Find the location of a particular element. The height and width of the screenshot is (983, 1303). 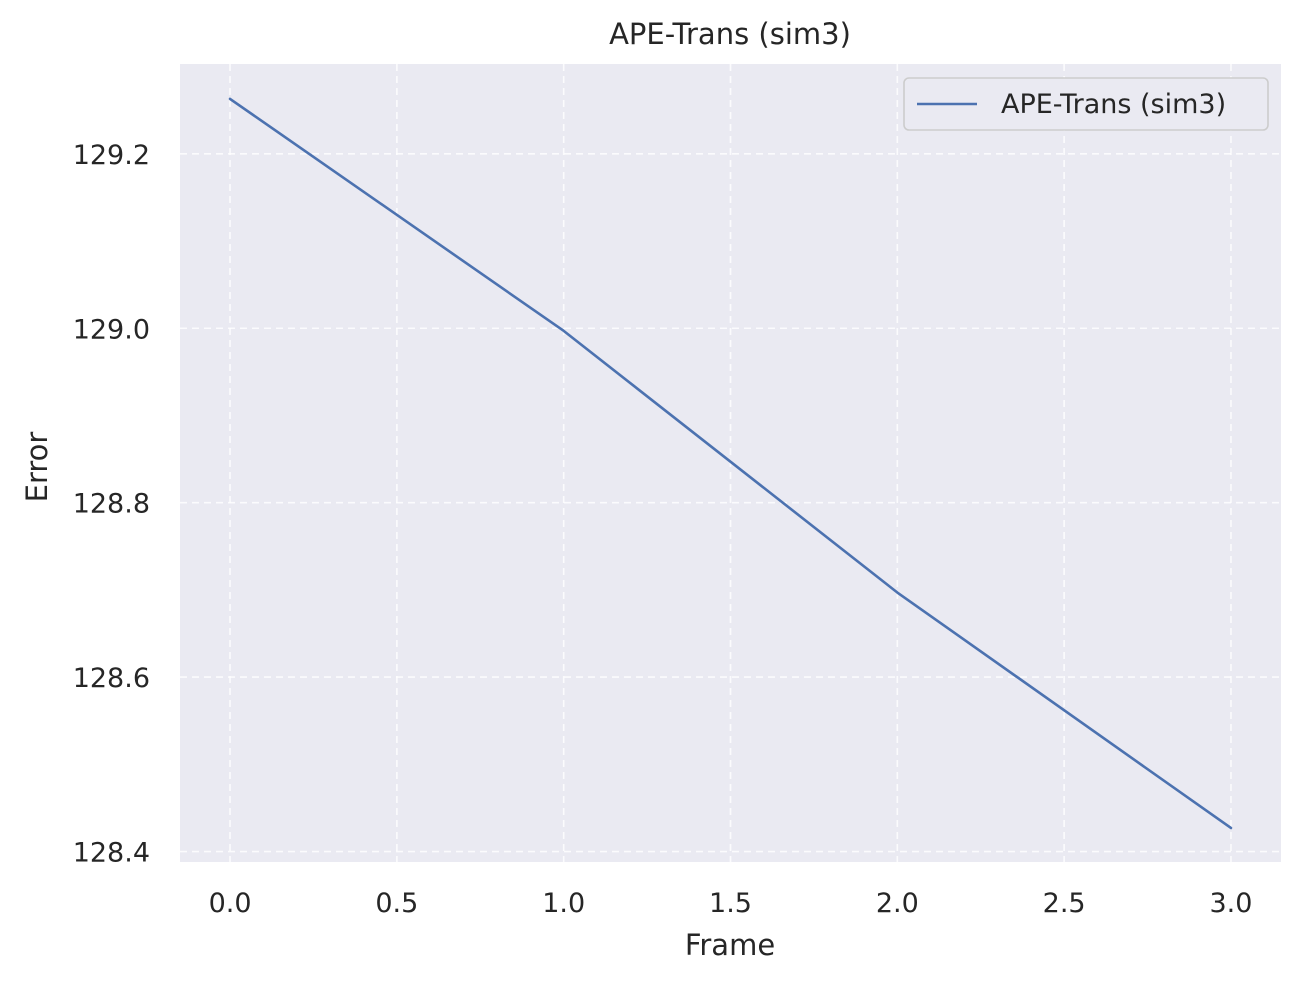

legend: APE-Trans (sim3) is located at coordinates (1086, 104).